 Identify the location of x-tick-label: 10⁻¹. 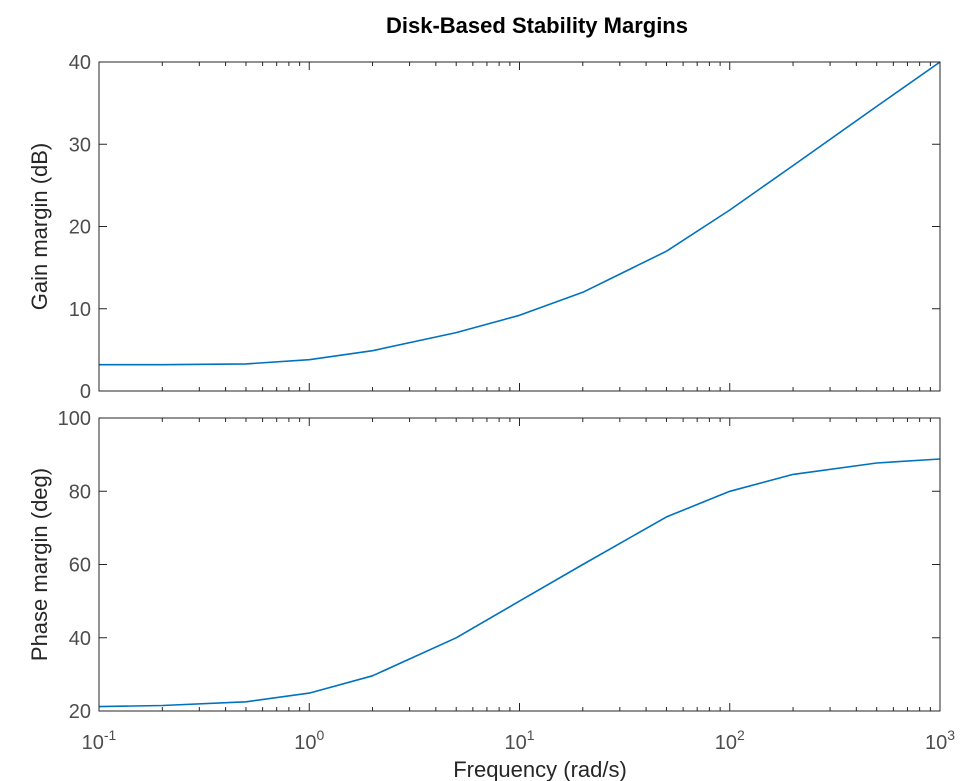
(99, 740).